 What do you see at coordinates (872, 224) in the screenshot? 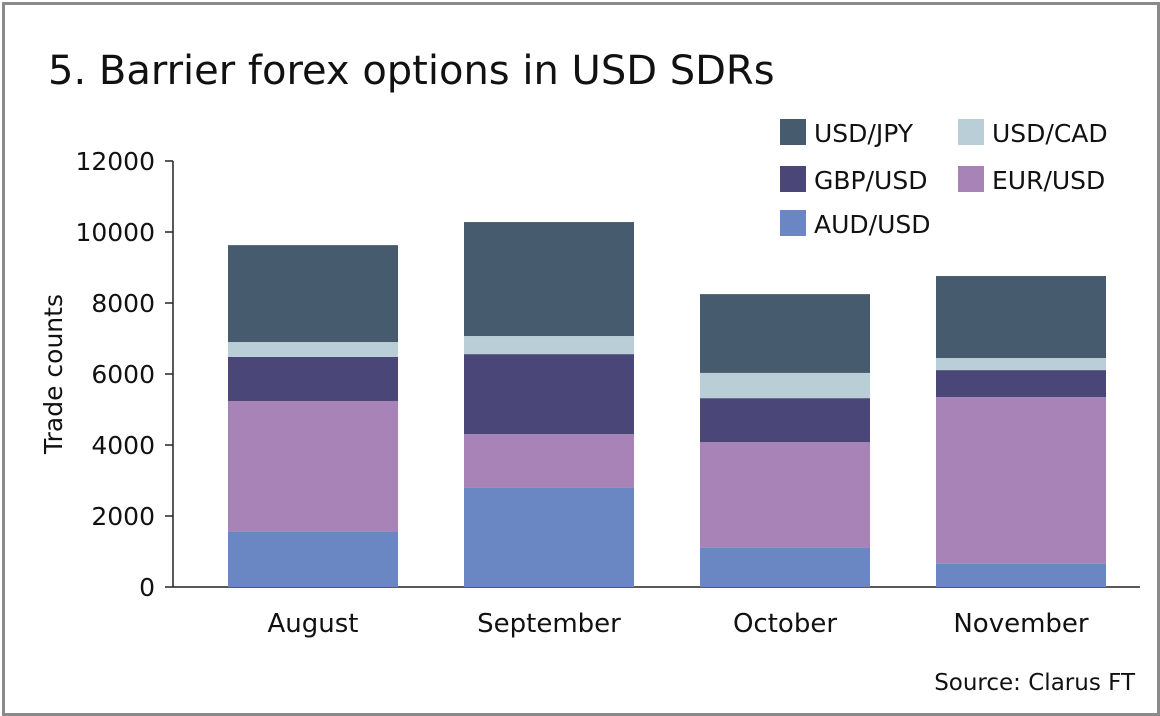
I see `legend-label: AUD/USD` at bounding box center [872, 224].